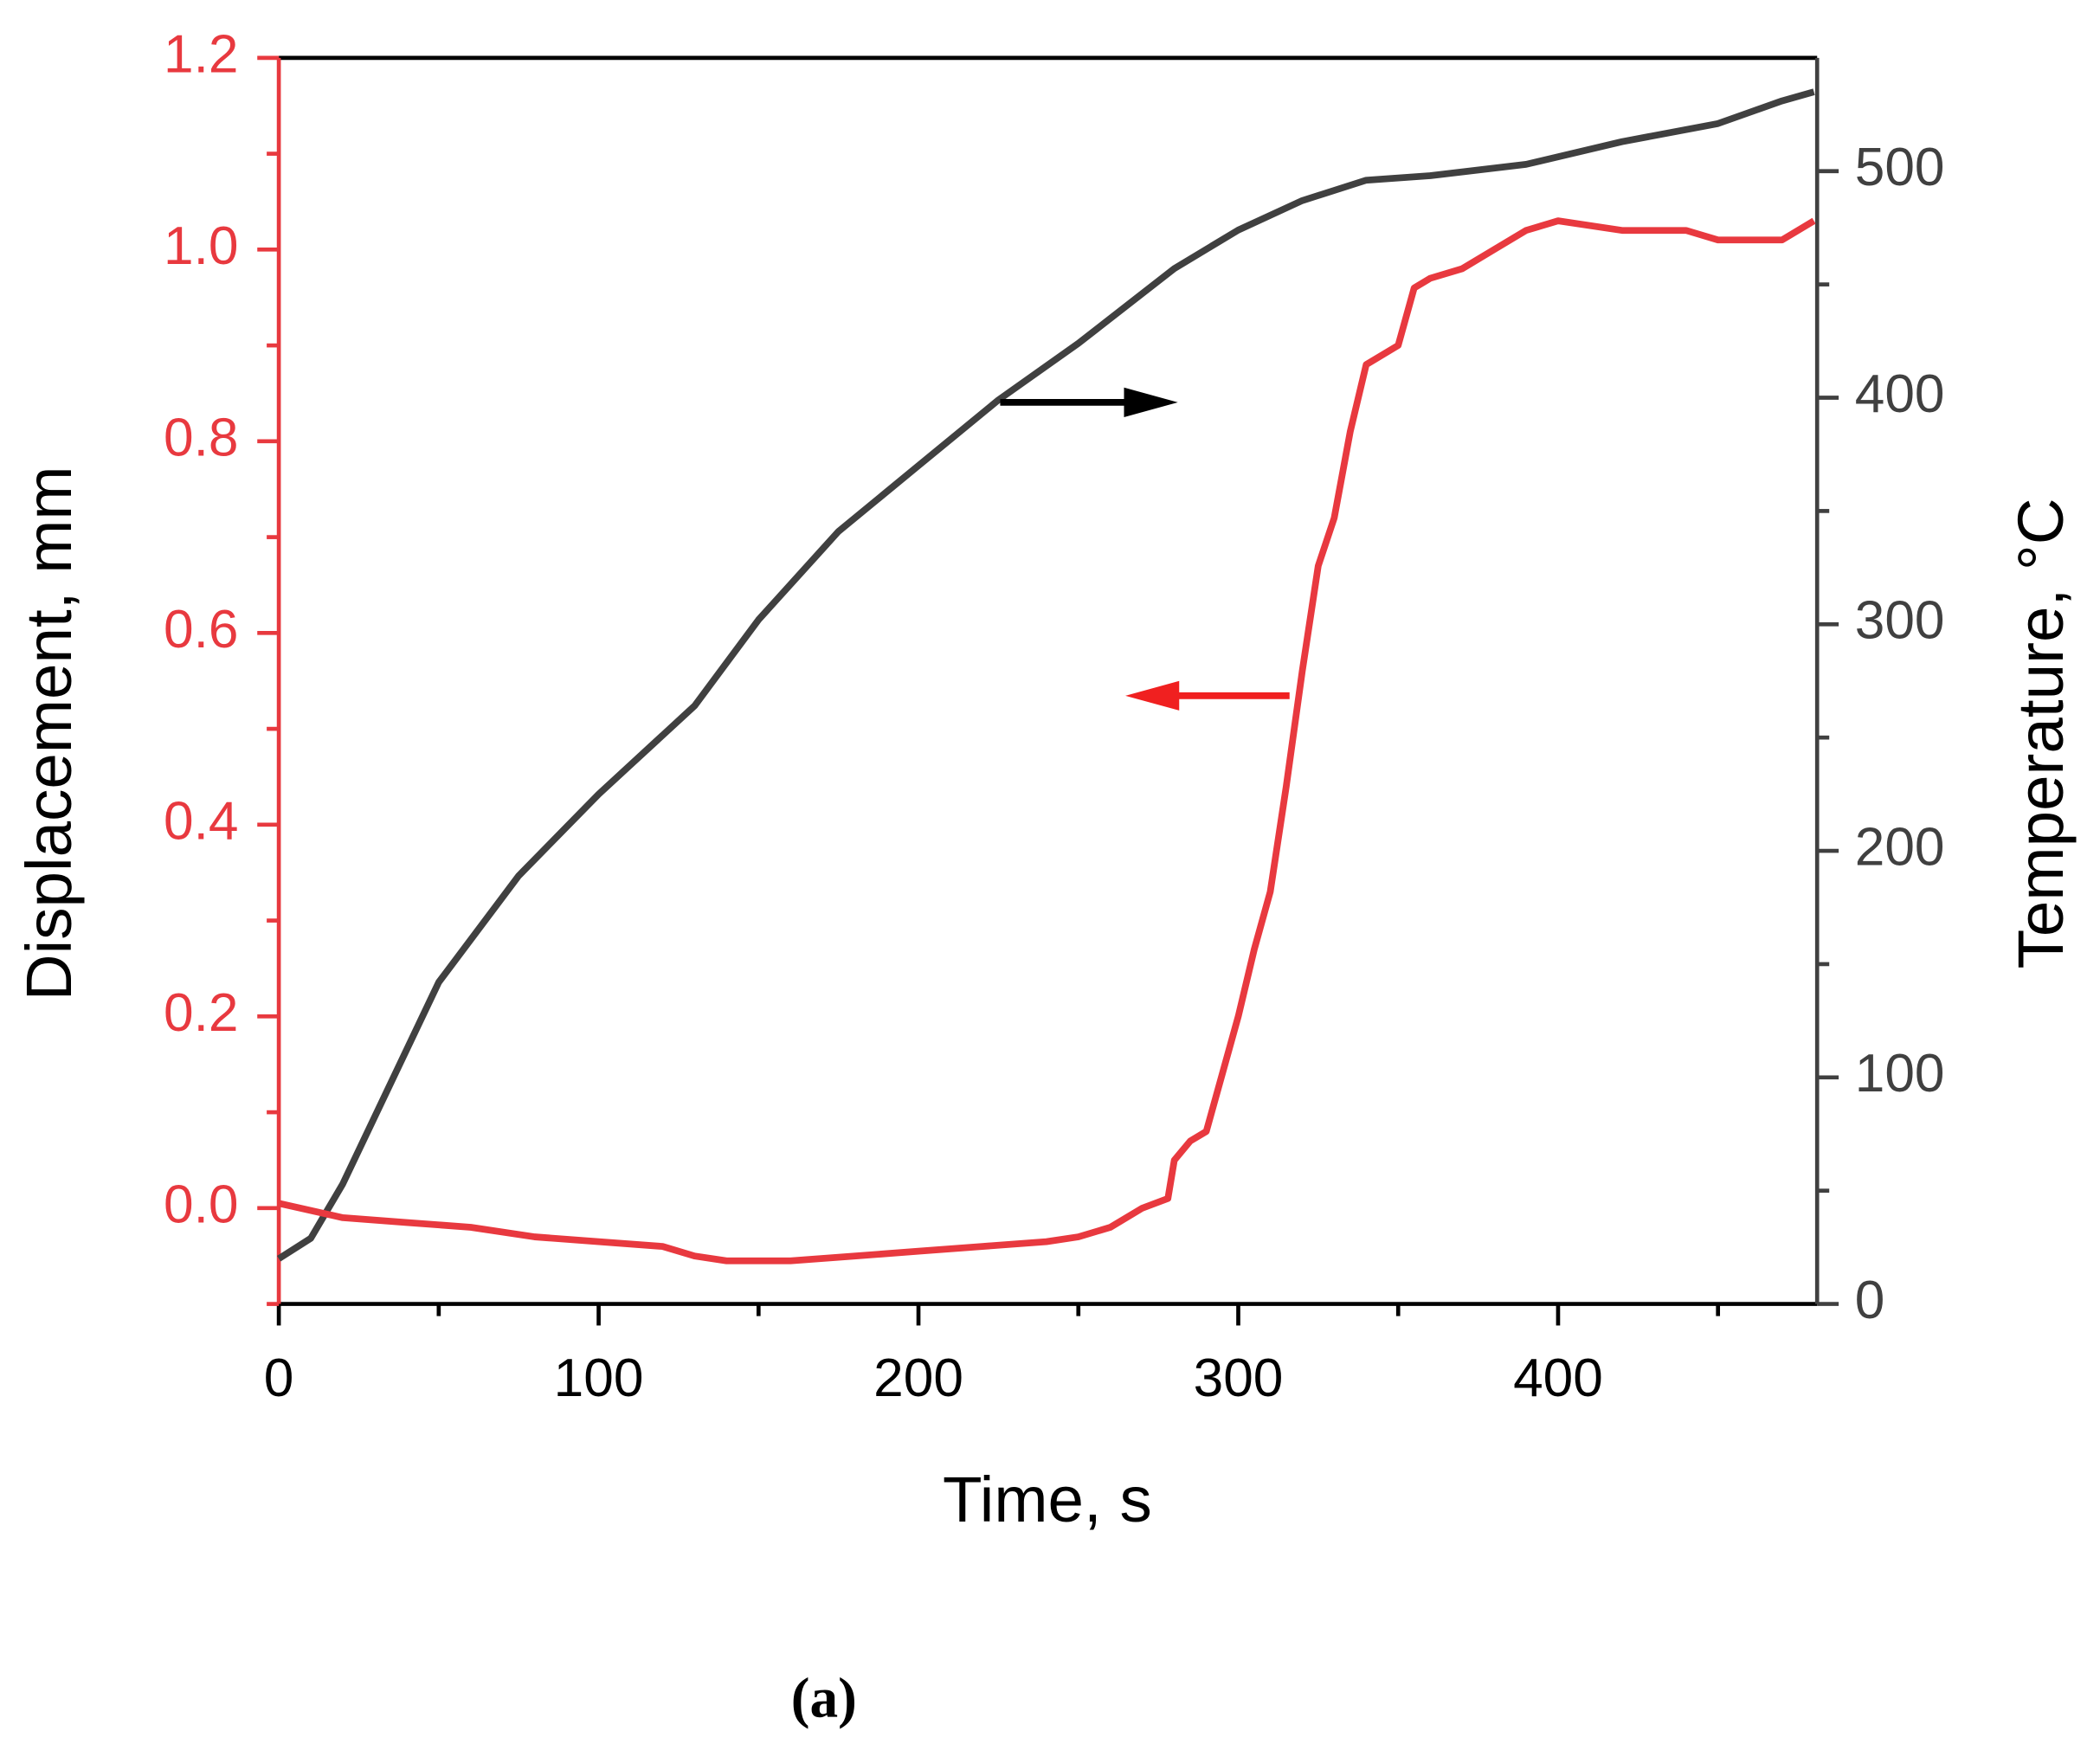 The image size is (2100, 1744). I want to click on y-tick-label: 0.2, so click(201, 1013).